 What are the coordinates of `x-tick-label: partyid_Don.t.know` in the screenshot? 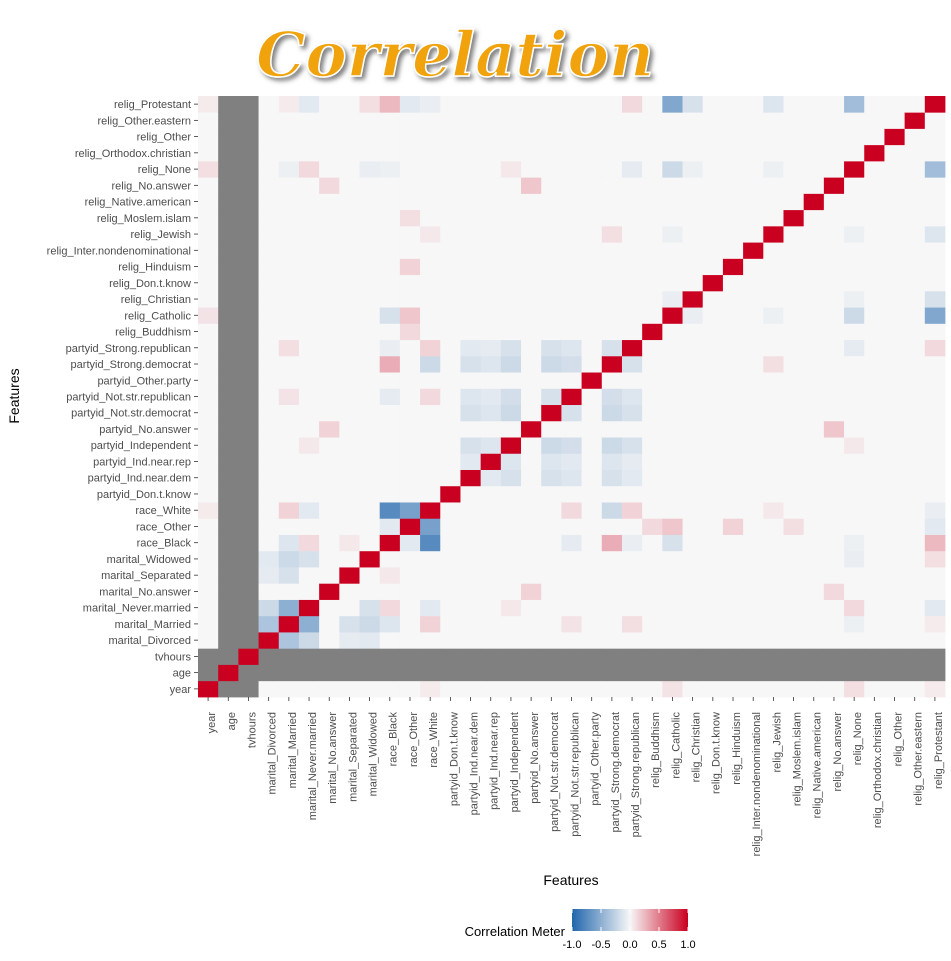 It's located at (454, 759).